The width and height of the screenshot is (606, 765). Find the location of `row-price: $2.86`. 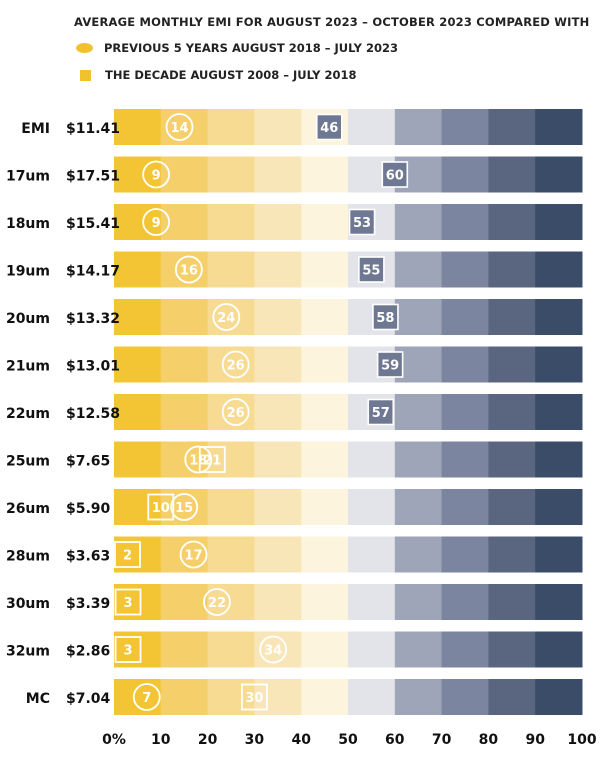

row-price: $2.86 is located at coordinates (88, 652).